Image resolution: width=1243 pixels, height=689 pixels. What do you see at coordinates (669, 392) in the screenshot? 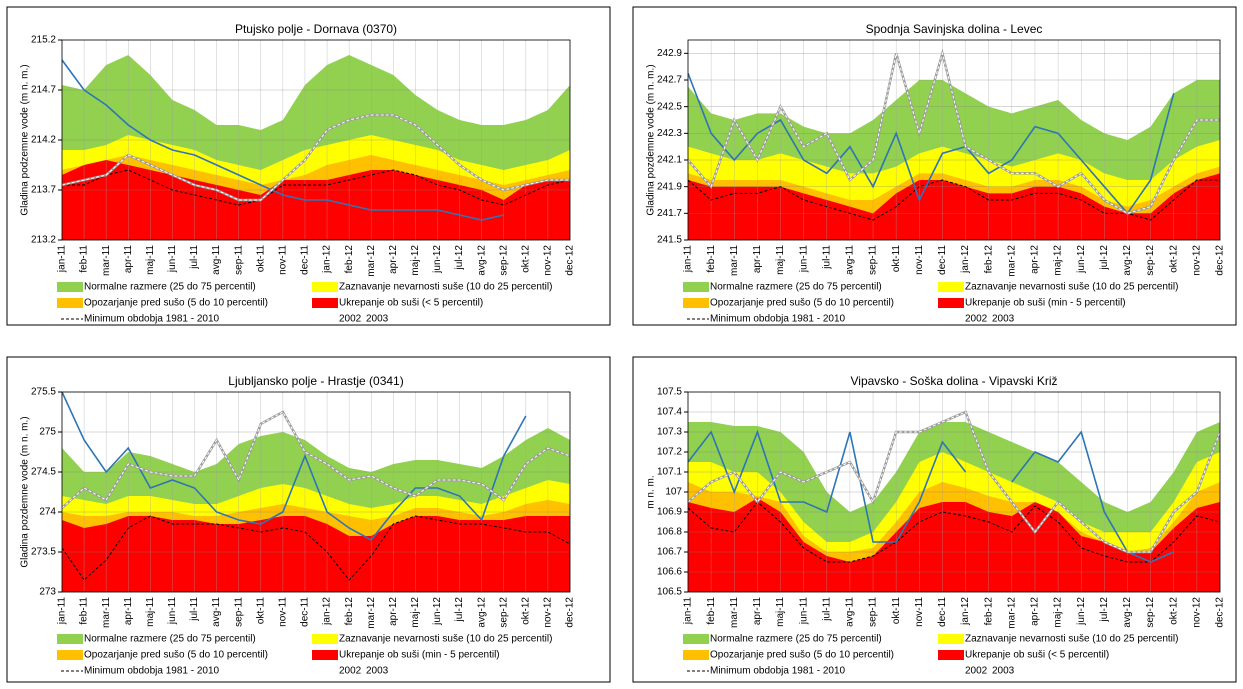
I see `y-tick-label: 107.5` at bounding box center [669, 392].